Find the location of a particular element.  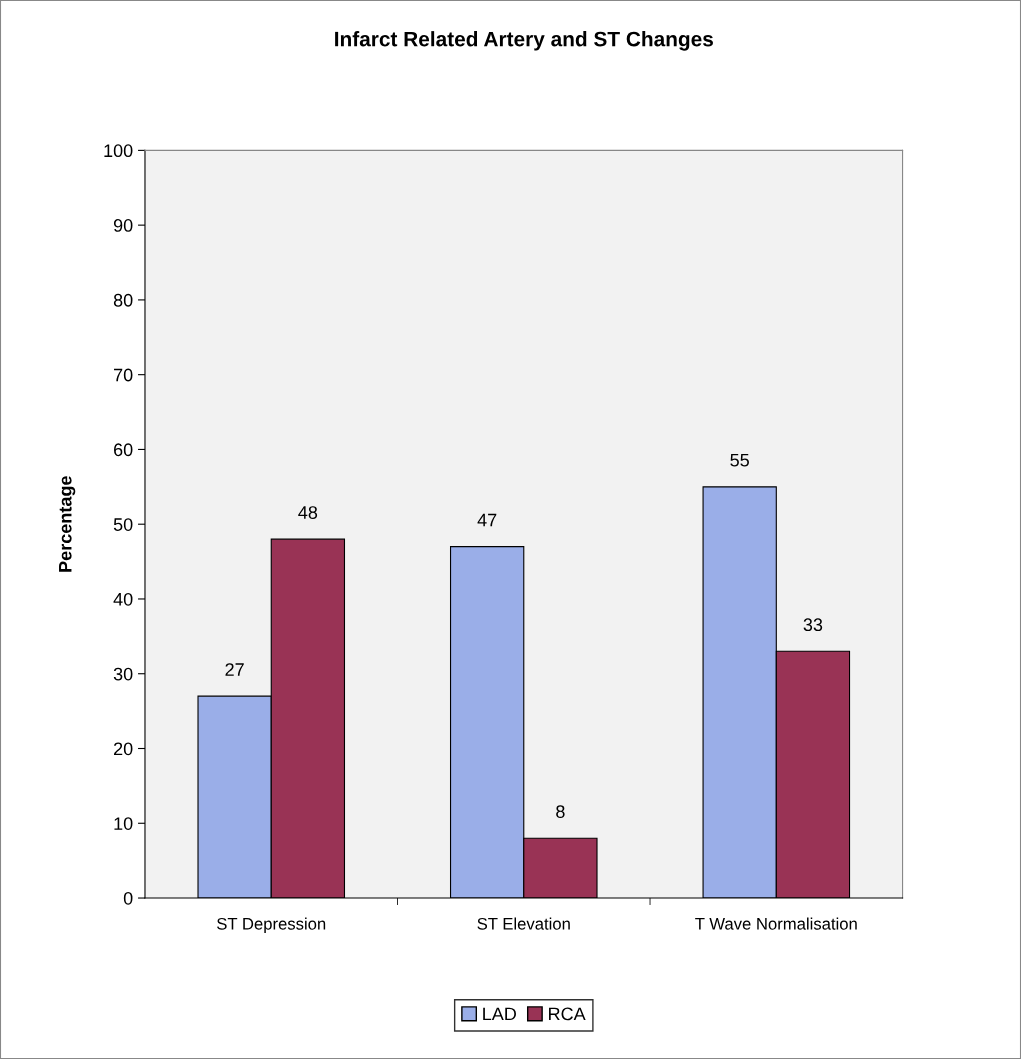

data-label: 48 is located at coordinates (308, 512).